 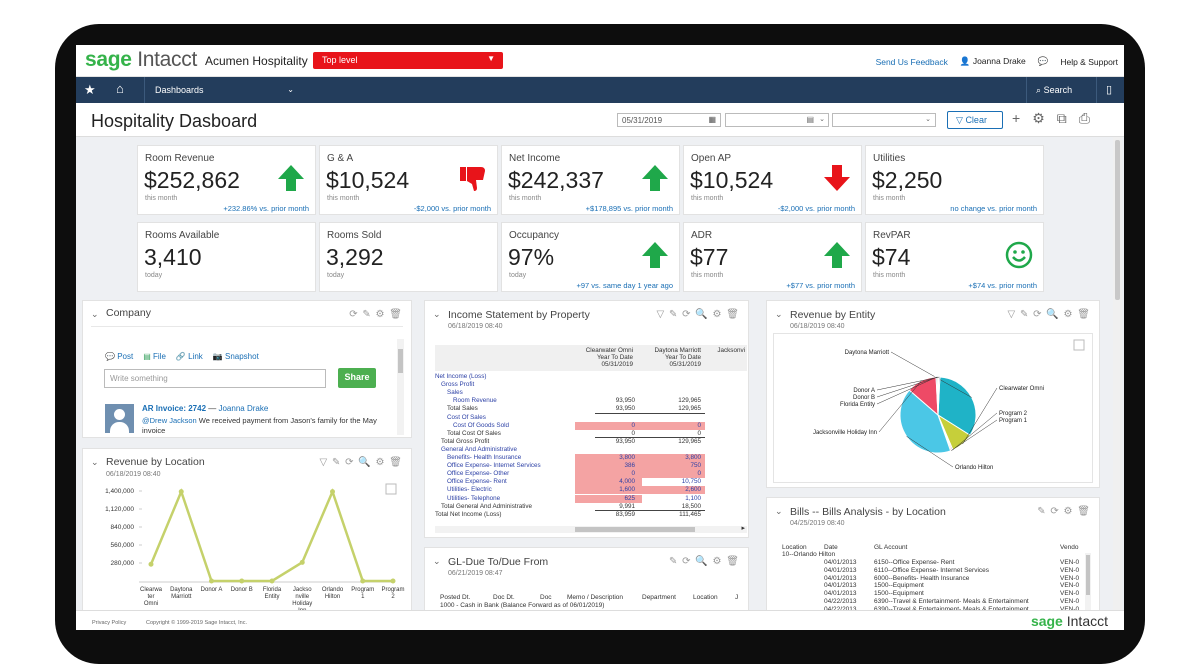 I want to click on filter-select-2: ⌄, so click(x=884, y=120).